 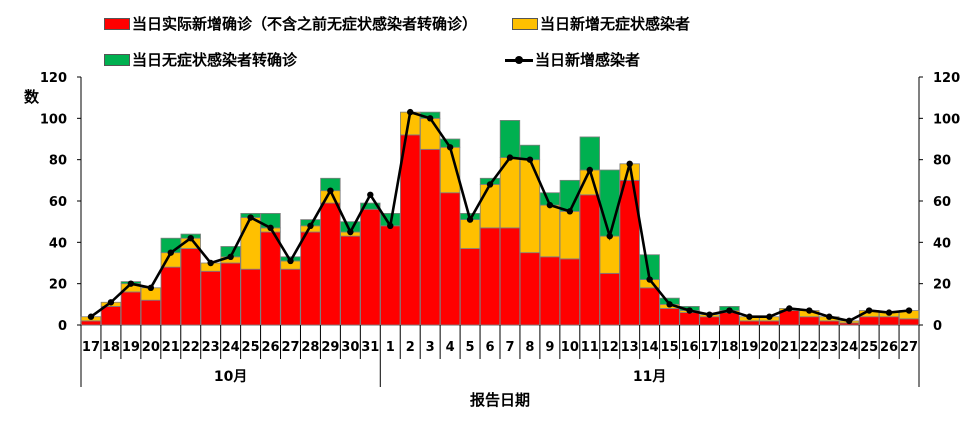 I want to click on x-tick-label: 1, so click(x=390, y=347).